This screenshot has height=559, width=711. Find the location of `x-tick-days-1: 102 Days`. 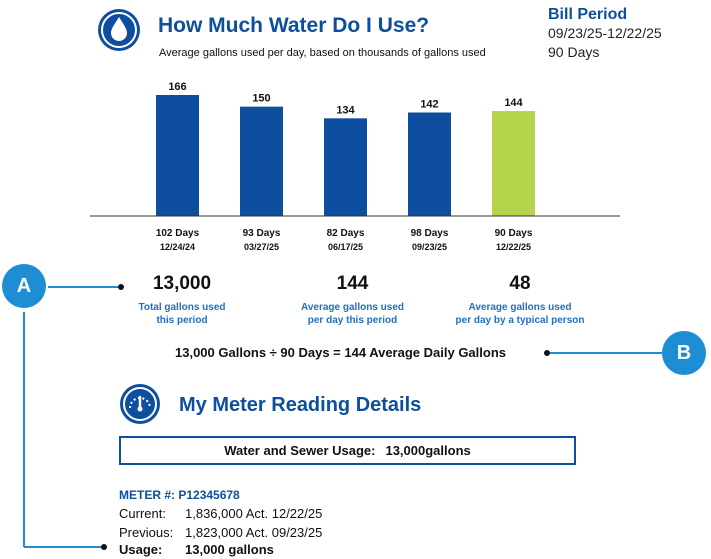

x-tick-days-1: 102 Days is located at coordinates (178, 233).